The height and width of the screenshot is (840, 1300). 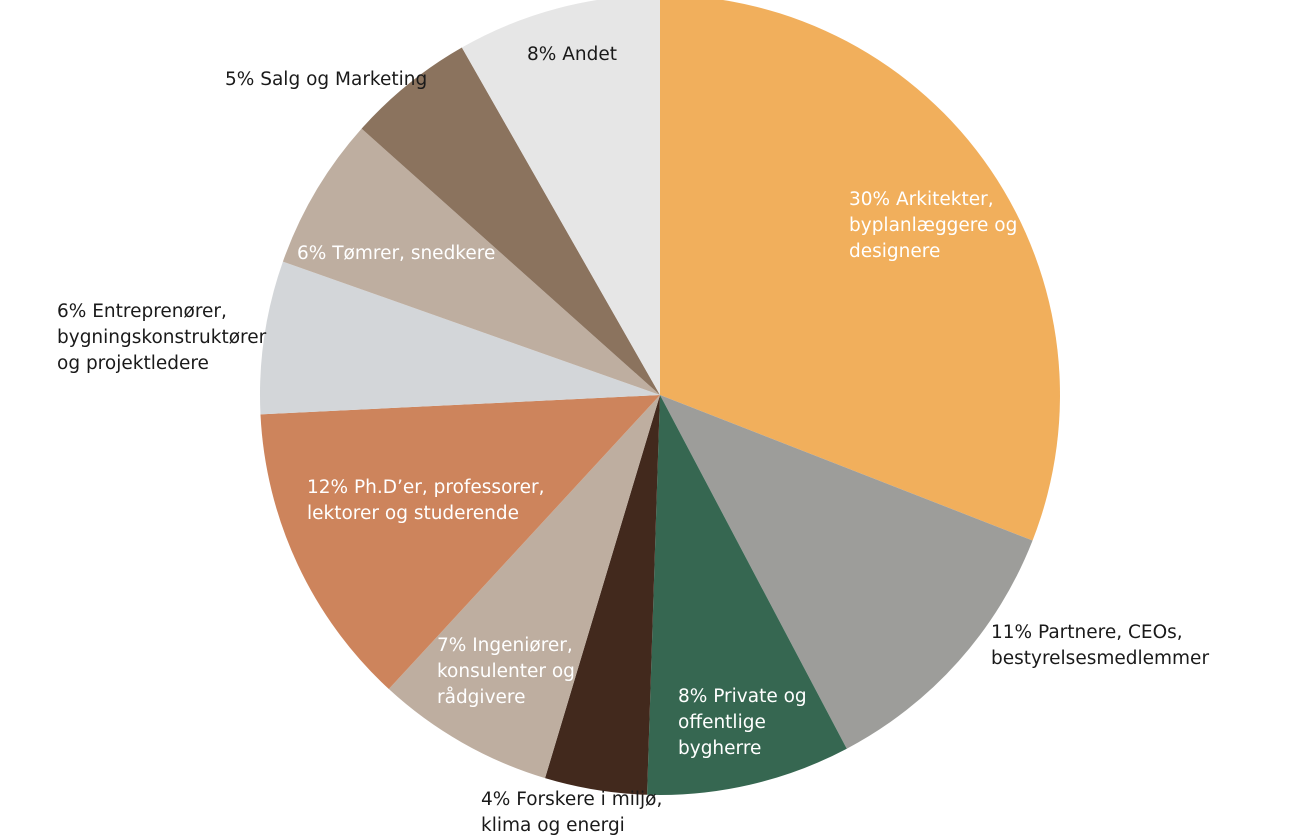 I want to click on label-line: 8% Andet, so click(x=572, y=54).